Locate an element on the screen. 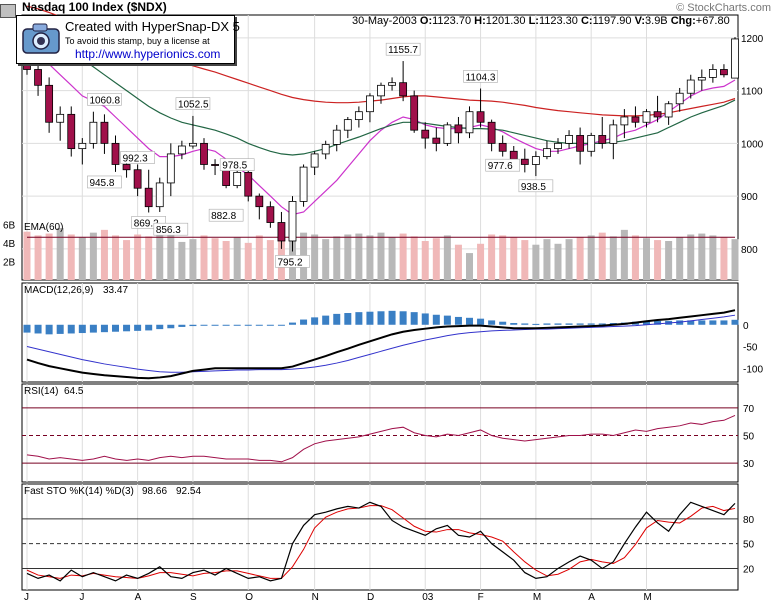 The width and height of the screenshot is (775, 607). price-annotation: 992.3 is located at coordinates (135, 158).